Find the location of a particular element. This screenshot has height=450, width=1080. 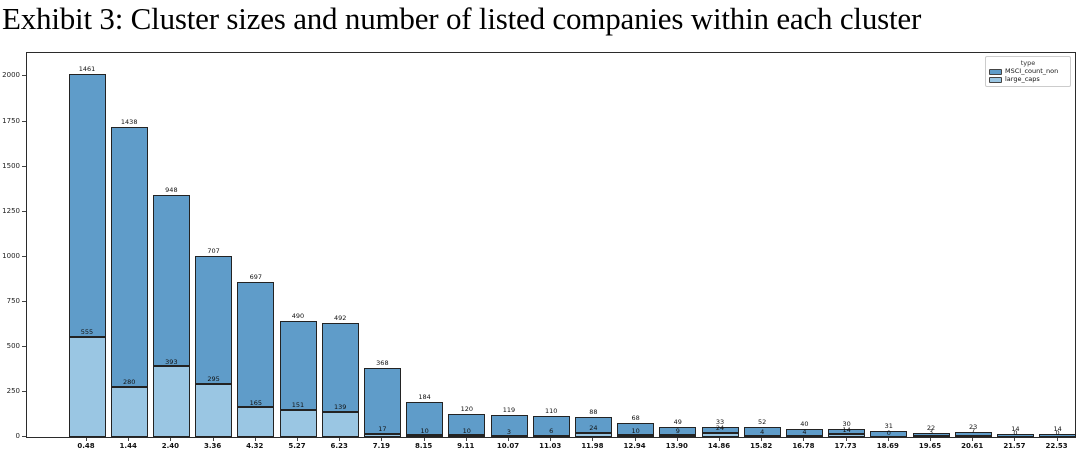

x-tick-label: 17.73 is located at coordinates (845, 446).